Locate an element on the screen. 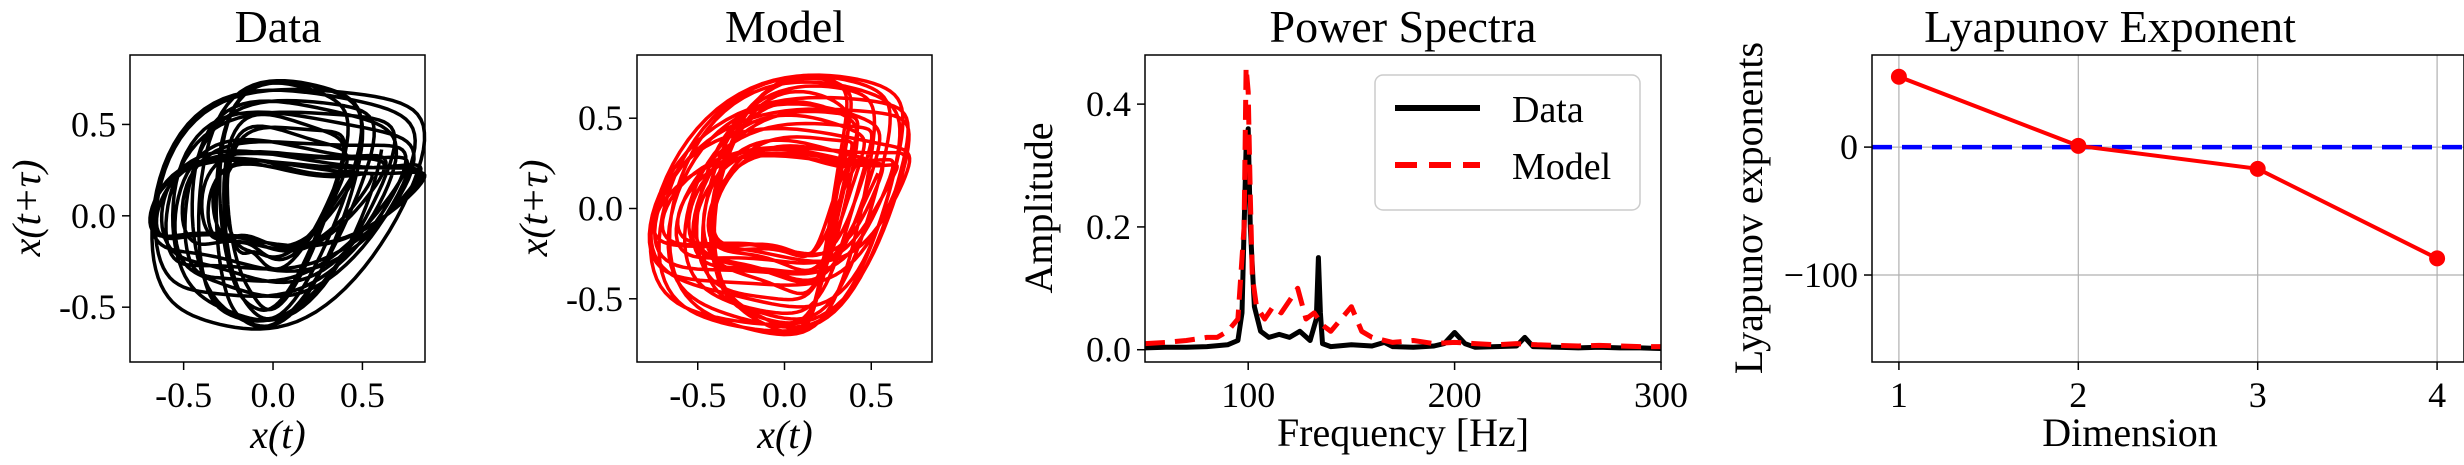 This screenshot has width=2464, height=465. lyapunov-line is located at coordinates (2168, 167).